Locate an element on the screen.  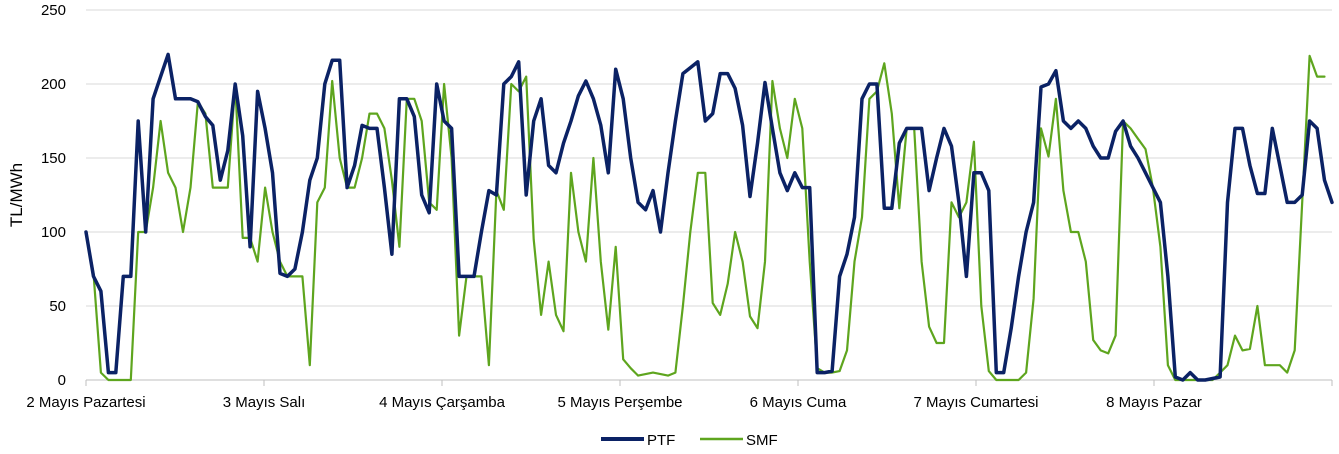
x-tick-label: 7 Mayıs Cumartesi is located at coordinates (975, 402).